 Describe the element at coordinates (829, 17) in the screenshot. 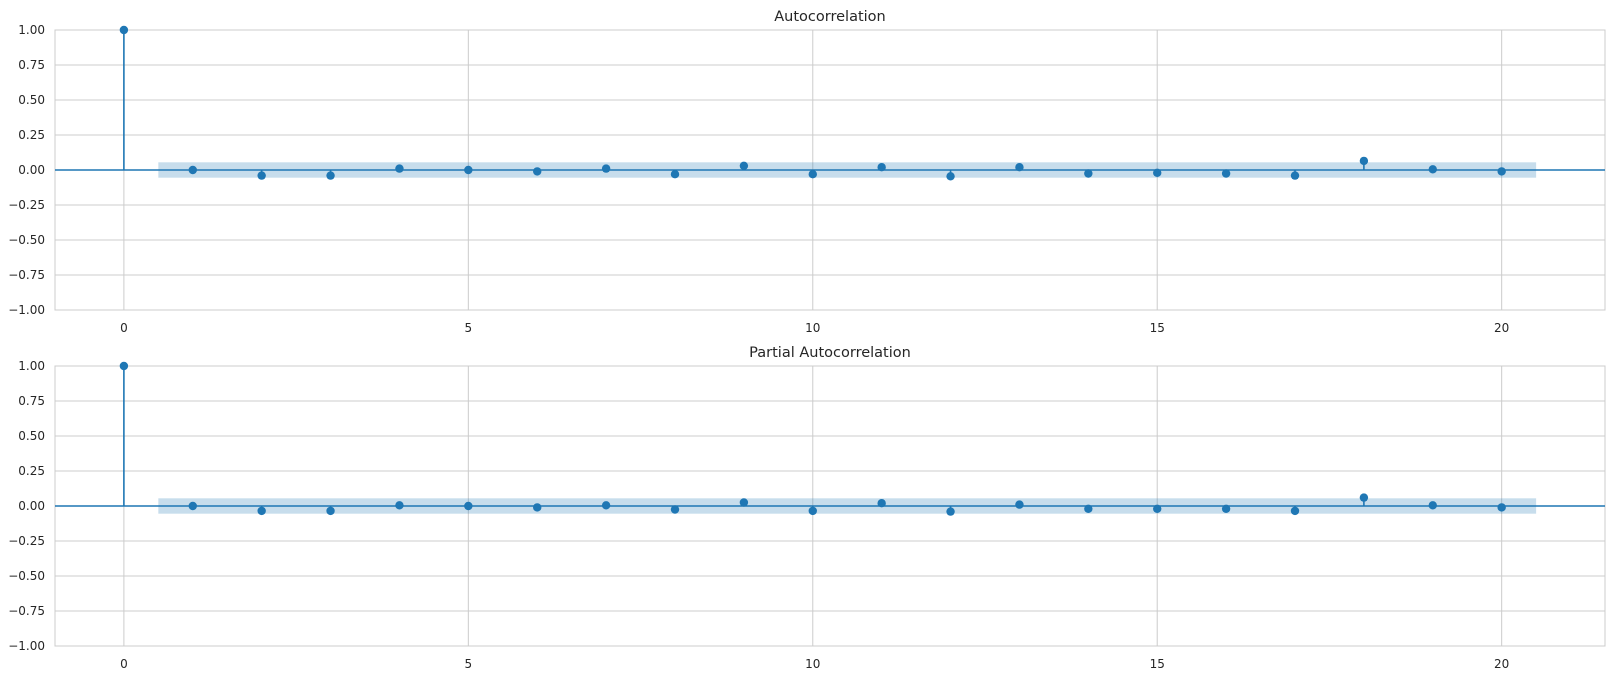

I see `chart-title: Autocorrelation` at that location.